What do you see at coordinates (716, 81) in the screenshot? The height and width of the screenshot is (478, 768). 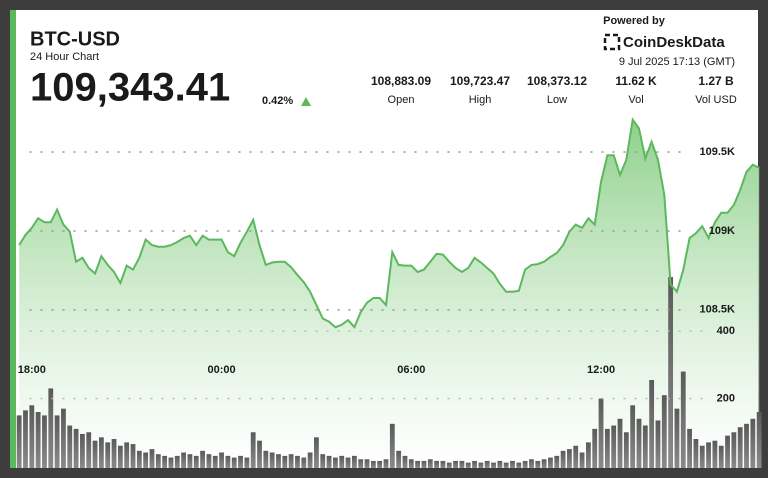 I see `stat-value: 1.27 B` at bounding box center [716, 81].